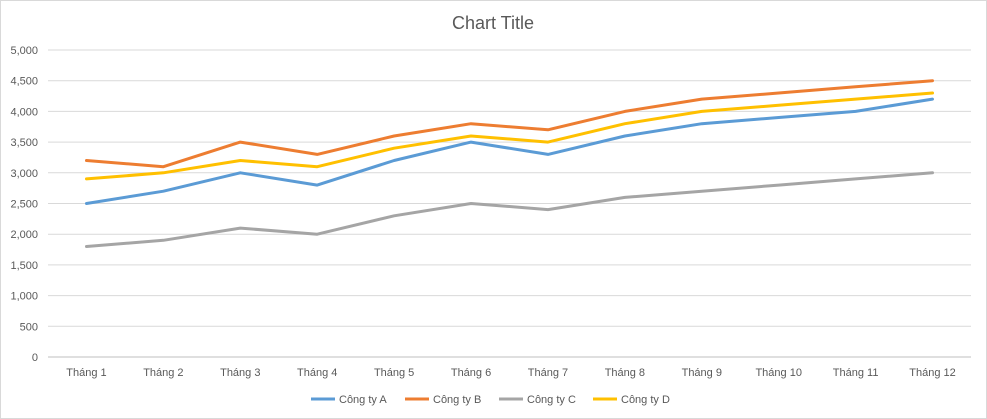  Describe the element at coordinates (363, 400) in the screenshot. I see `legend-label: Công ty A` at that location.